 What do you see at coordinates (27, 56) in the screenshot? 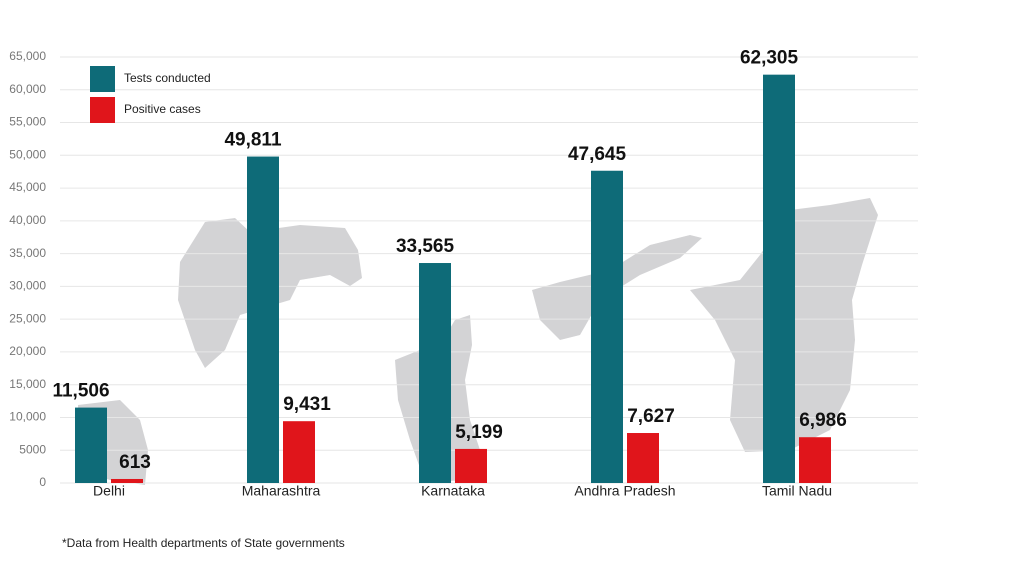
I see `y-tick-label: 65,000` at bounding box center [27, 56].